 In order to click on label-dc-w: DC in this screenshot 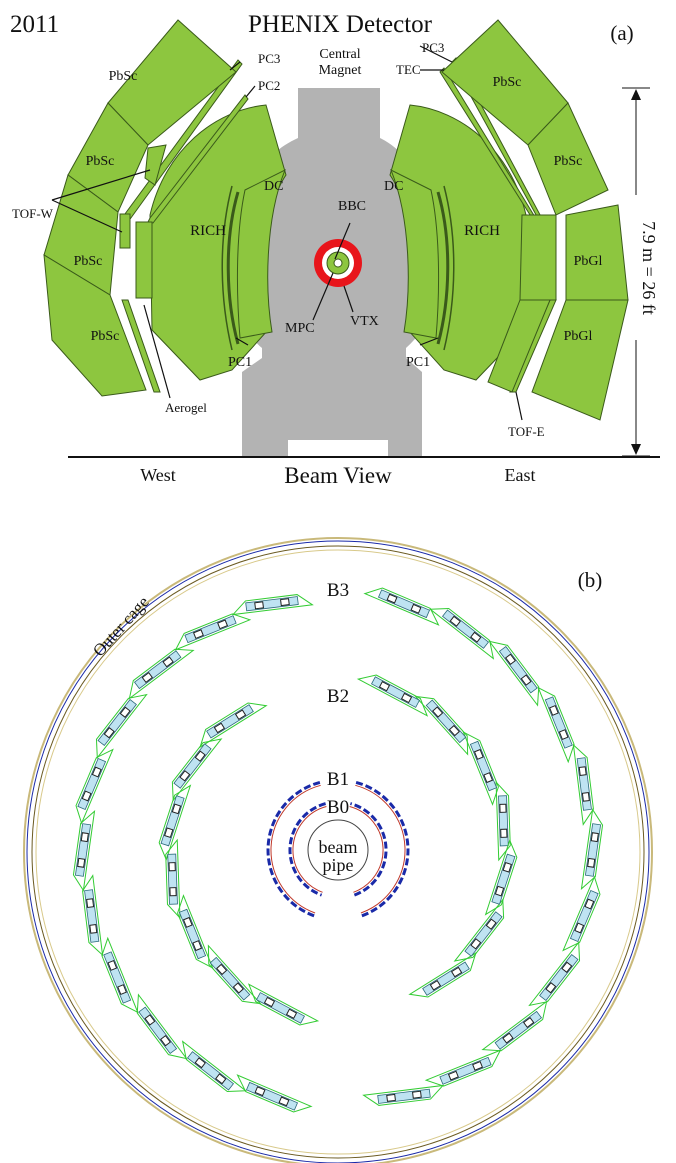, I will do `click(273, 186)`.